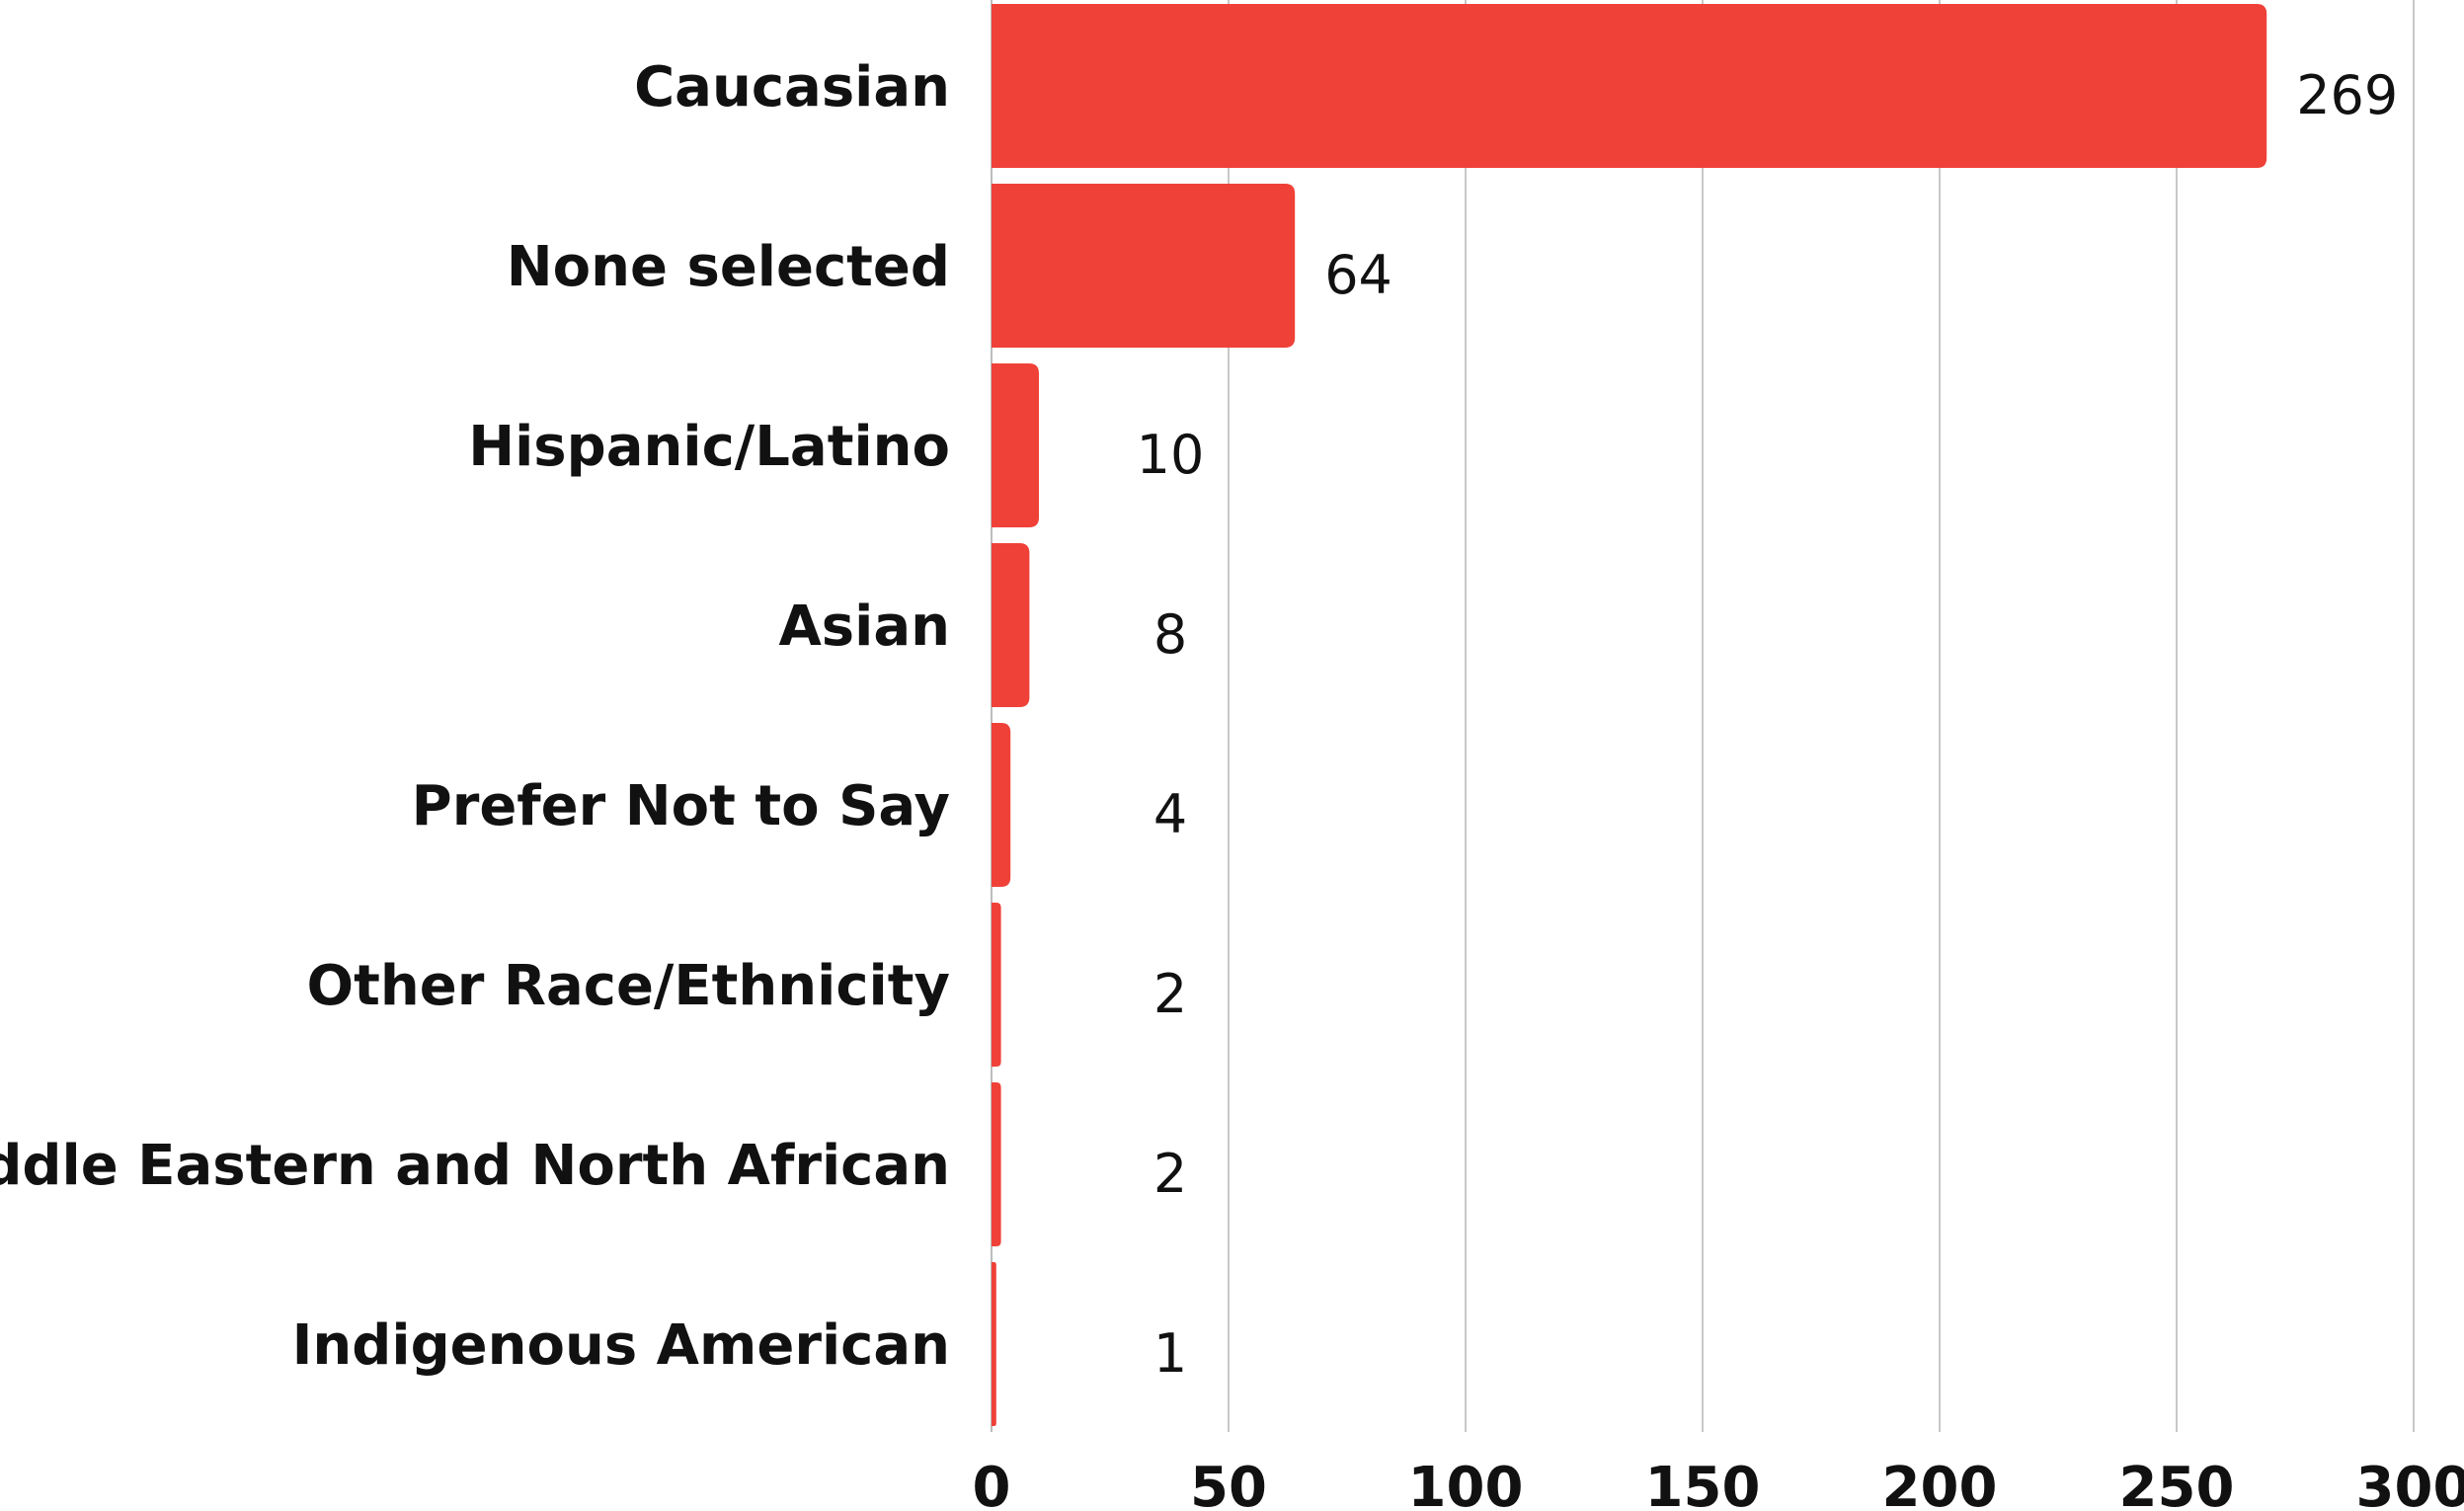 This screenshot has height=1511, width=2464. Describe the element at coordinates (1170, 635) in the screenshot. I see `value-label: 8` at that location.